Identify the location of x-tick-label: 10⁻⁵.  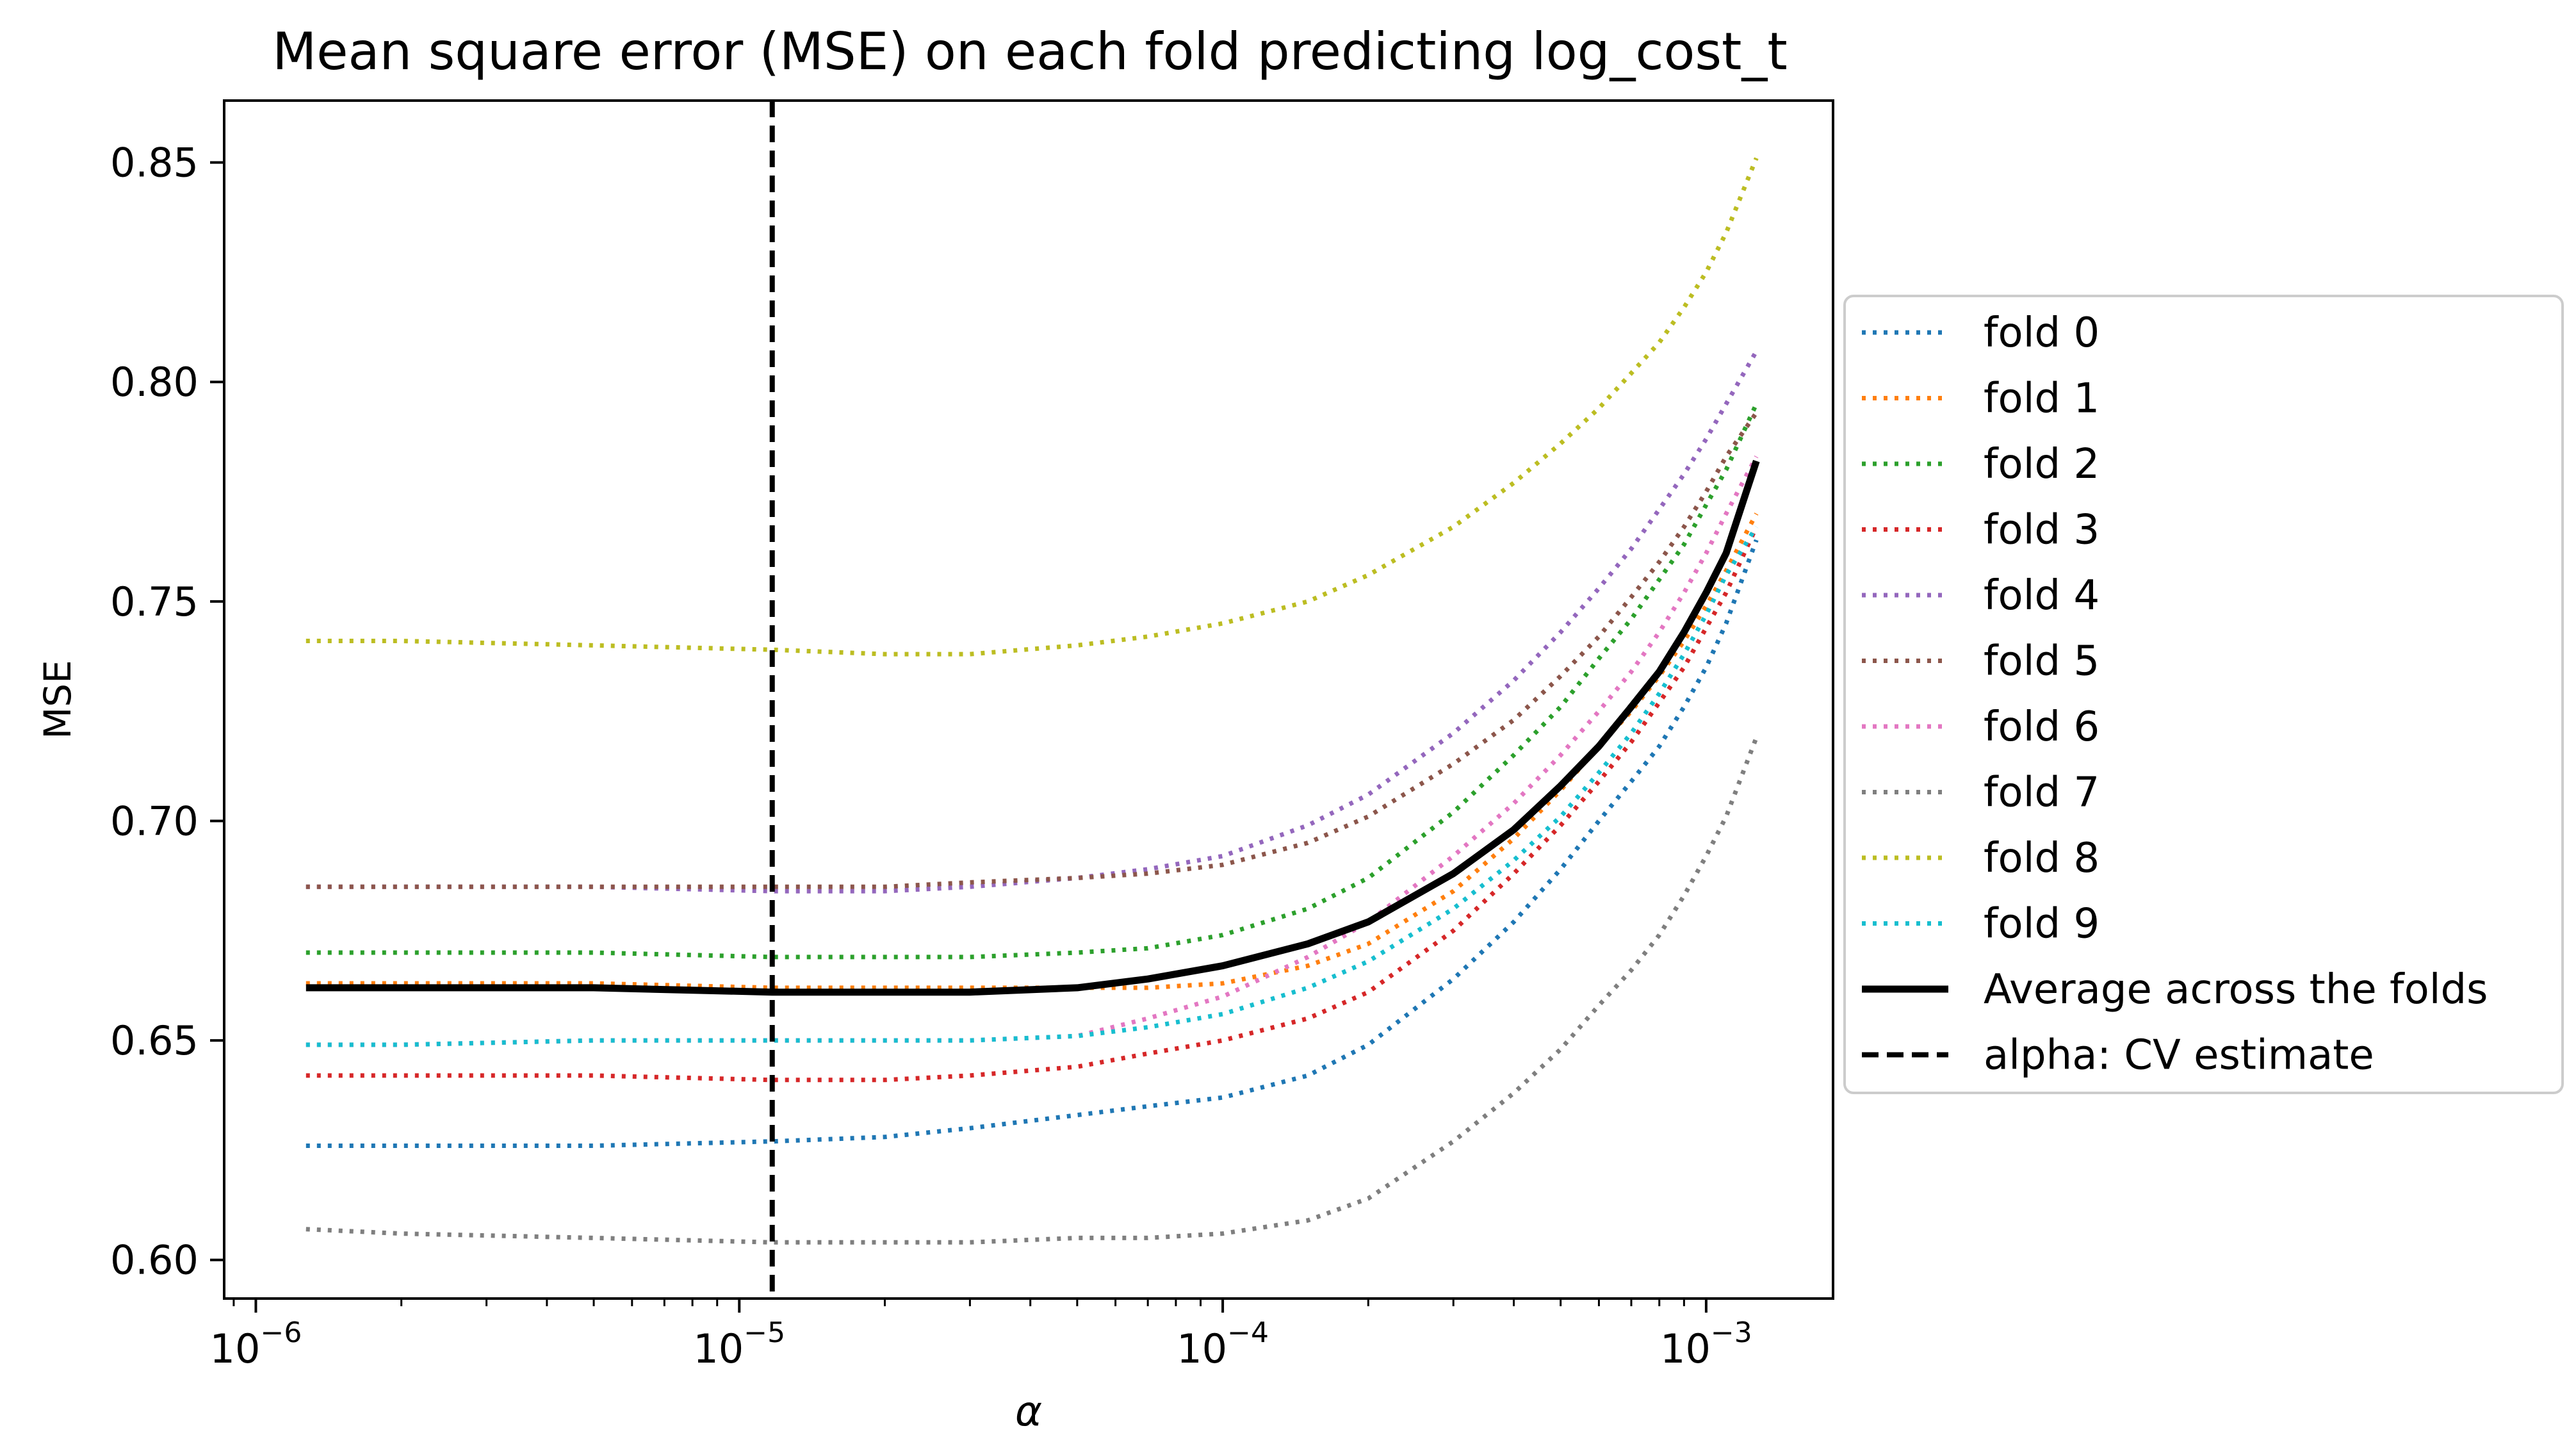
(739, 1344).